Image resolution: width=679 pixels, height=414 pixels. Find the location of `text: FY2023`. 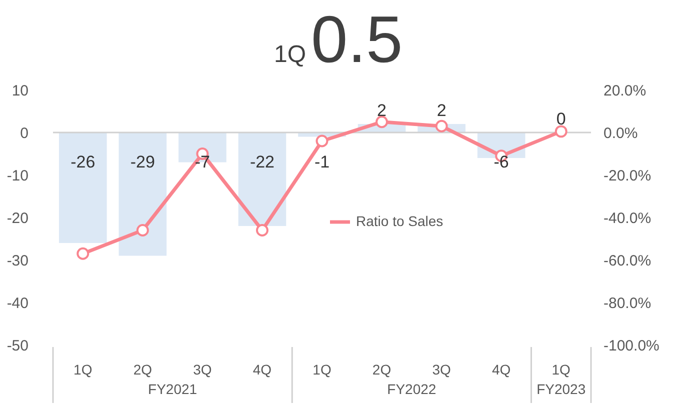

text: FY2023 is located at coordinates (561, 389).